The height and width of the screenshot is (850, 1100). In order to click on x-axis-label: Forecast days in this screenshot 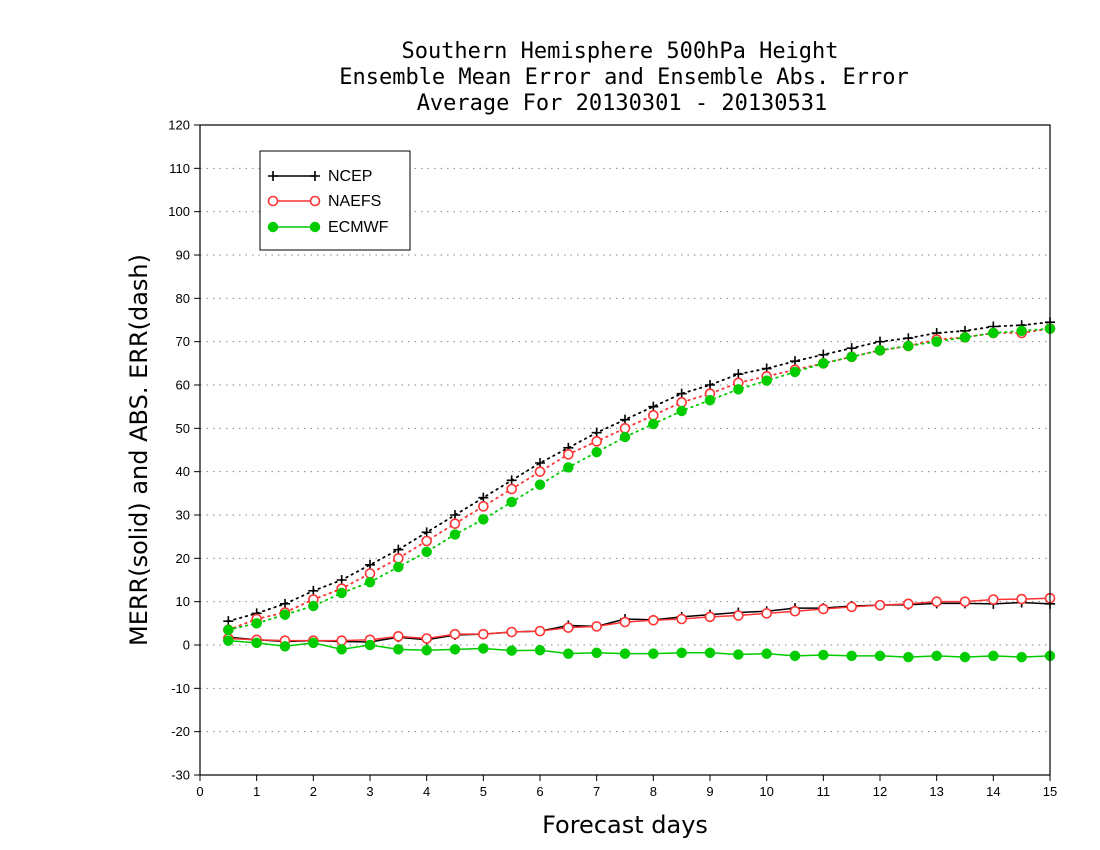, I will do `click(625, 825)`.